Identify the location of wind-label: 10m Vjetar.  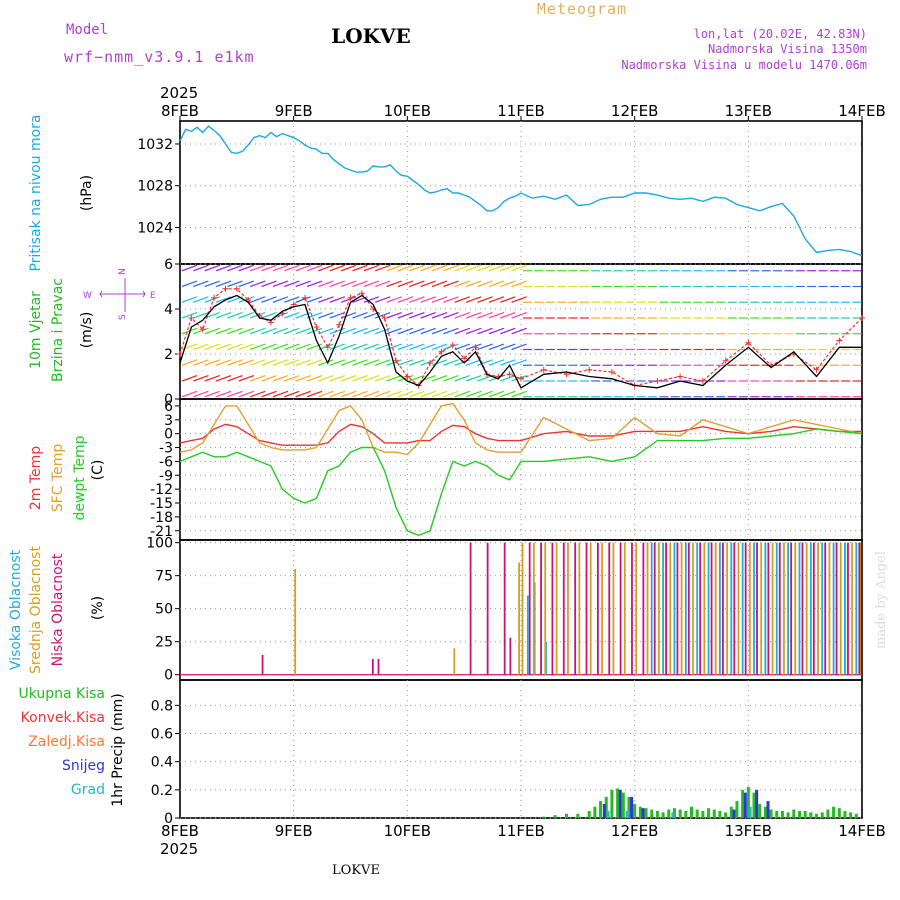
(36, 330).